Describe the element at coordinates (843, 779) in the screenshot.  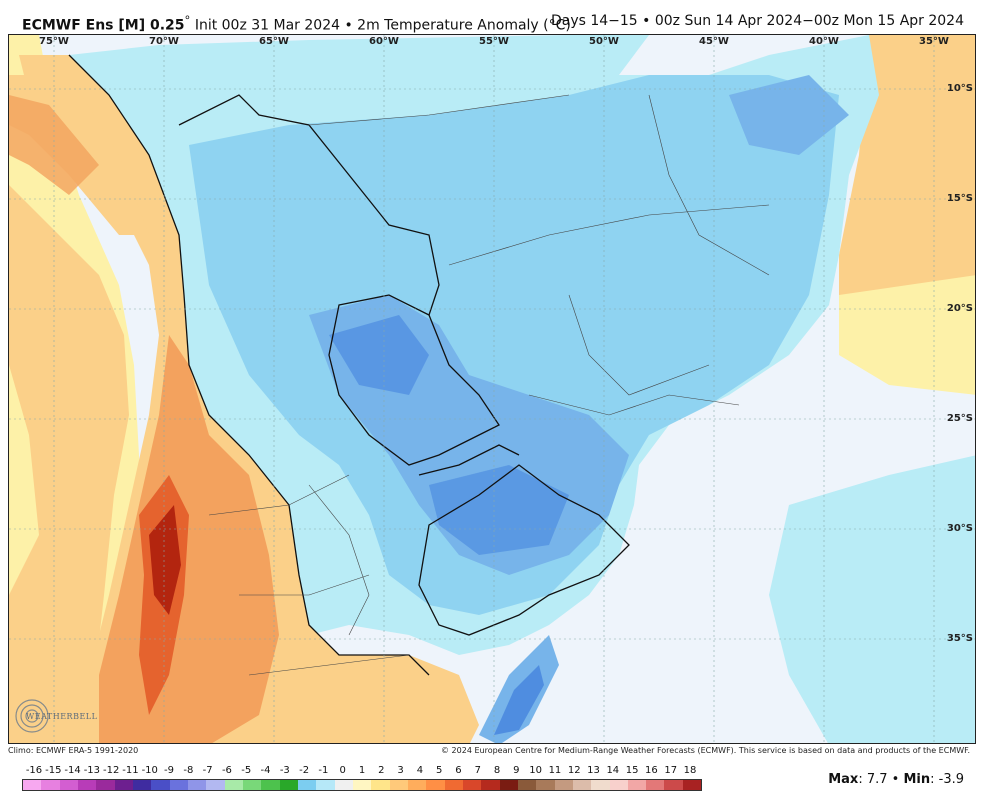
I see `max-label: Max` at that location.